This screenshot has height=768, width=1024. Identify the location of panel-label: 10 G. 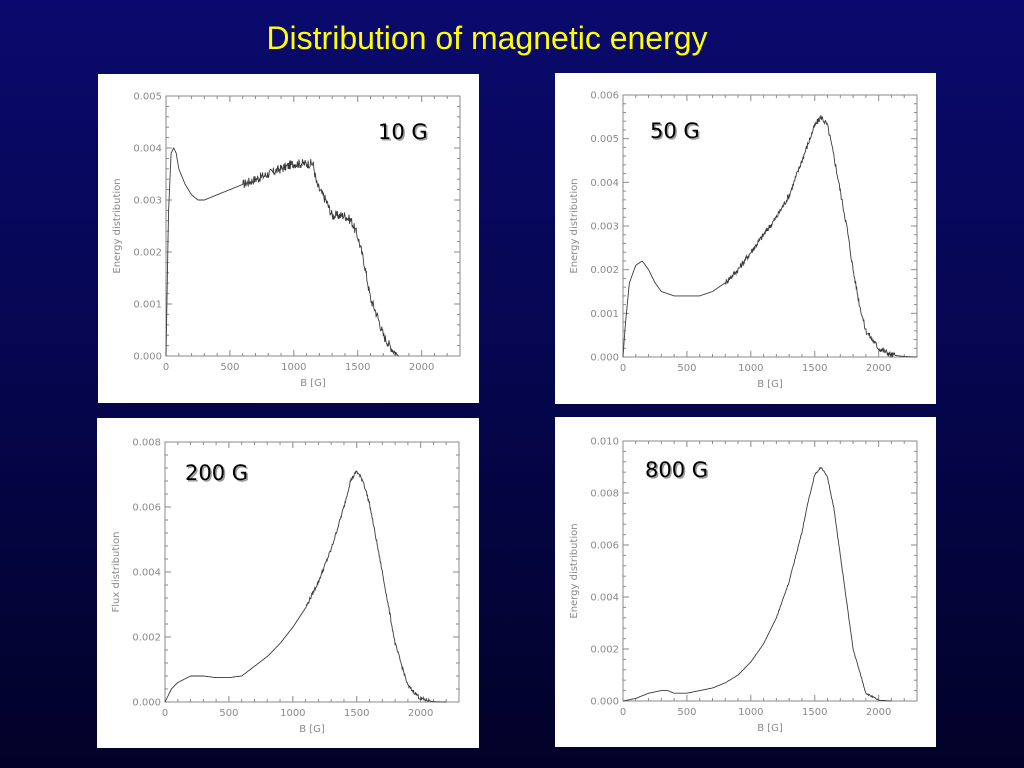
(403, 132).